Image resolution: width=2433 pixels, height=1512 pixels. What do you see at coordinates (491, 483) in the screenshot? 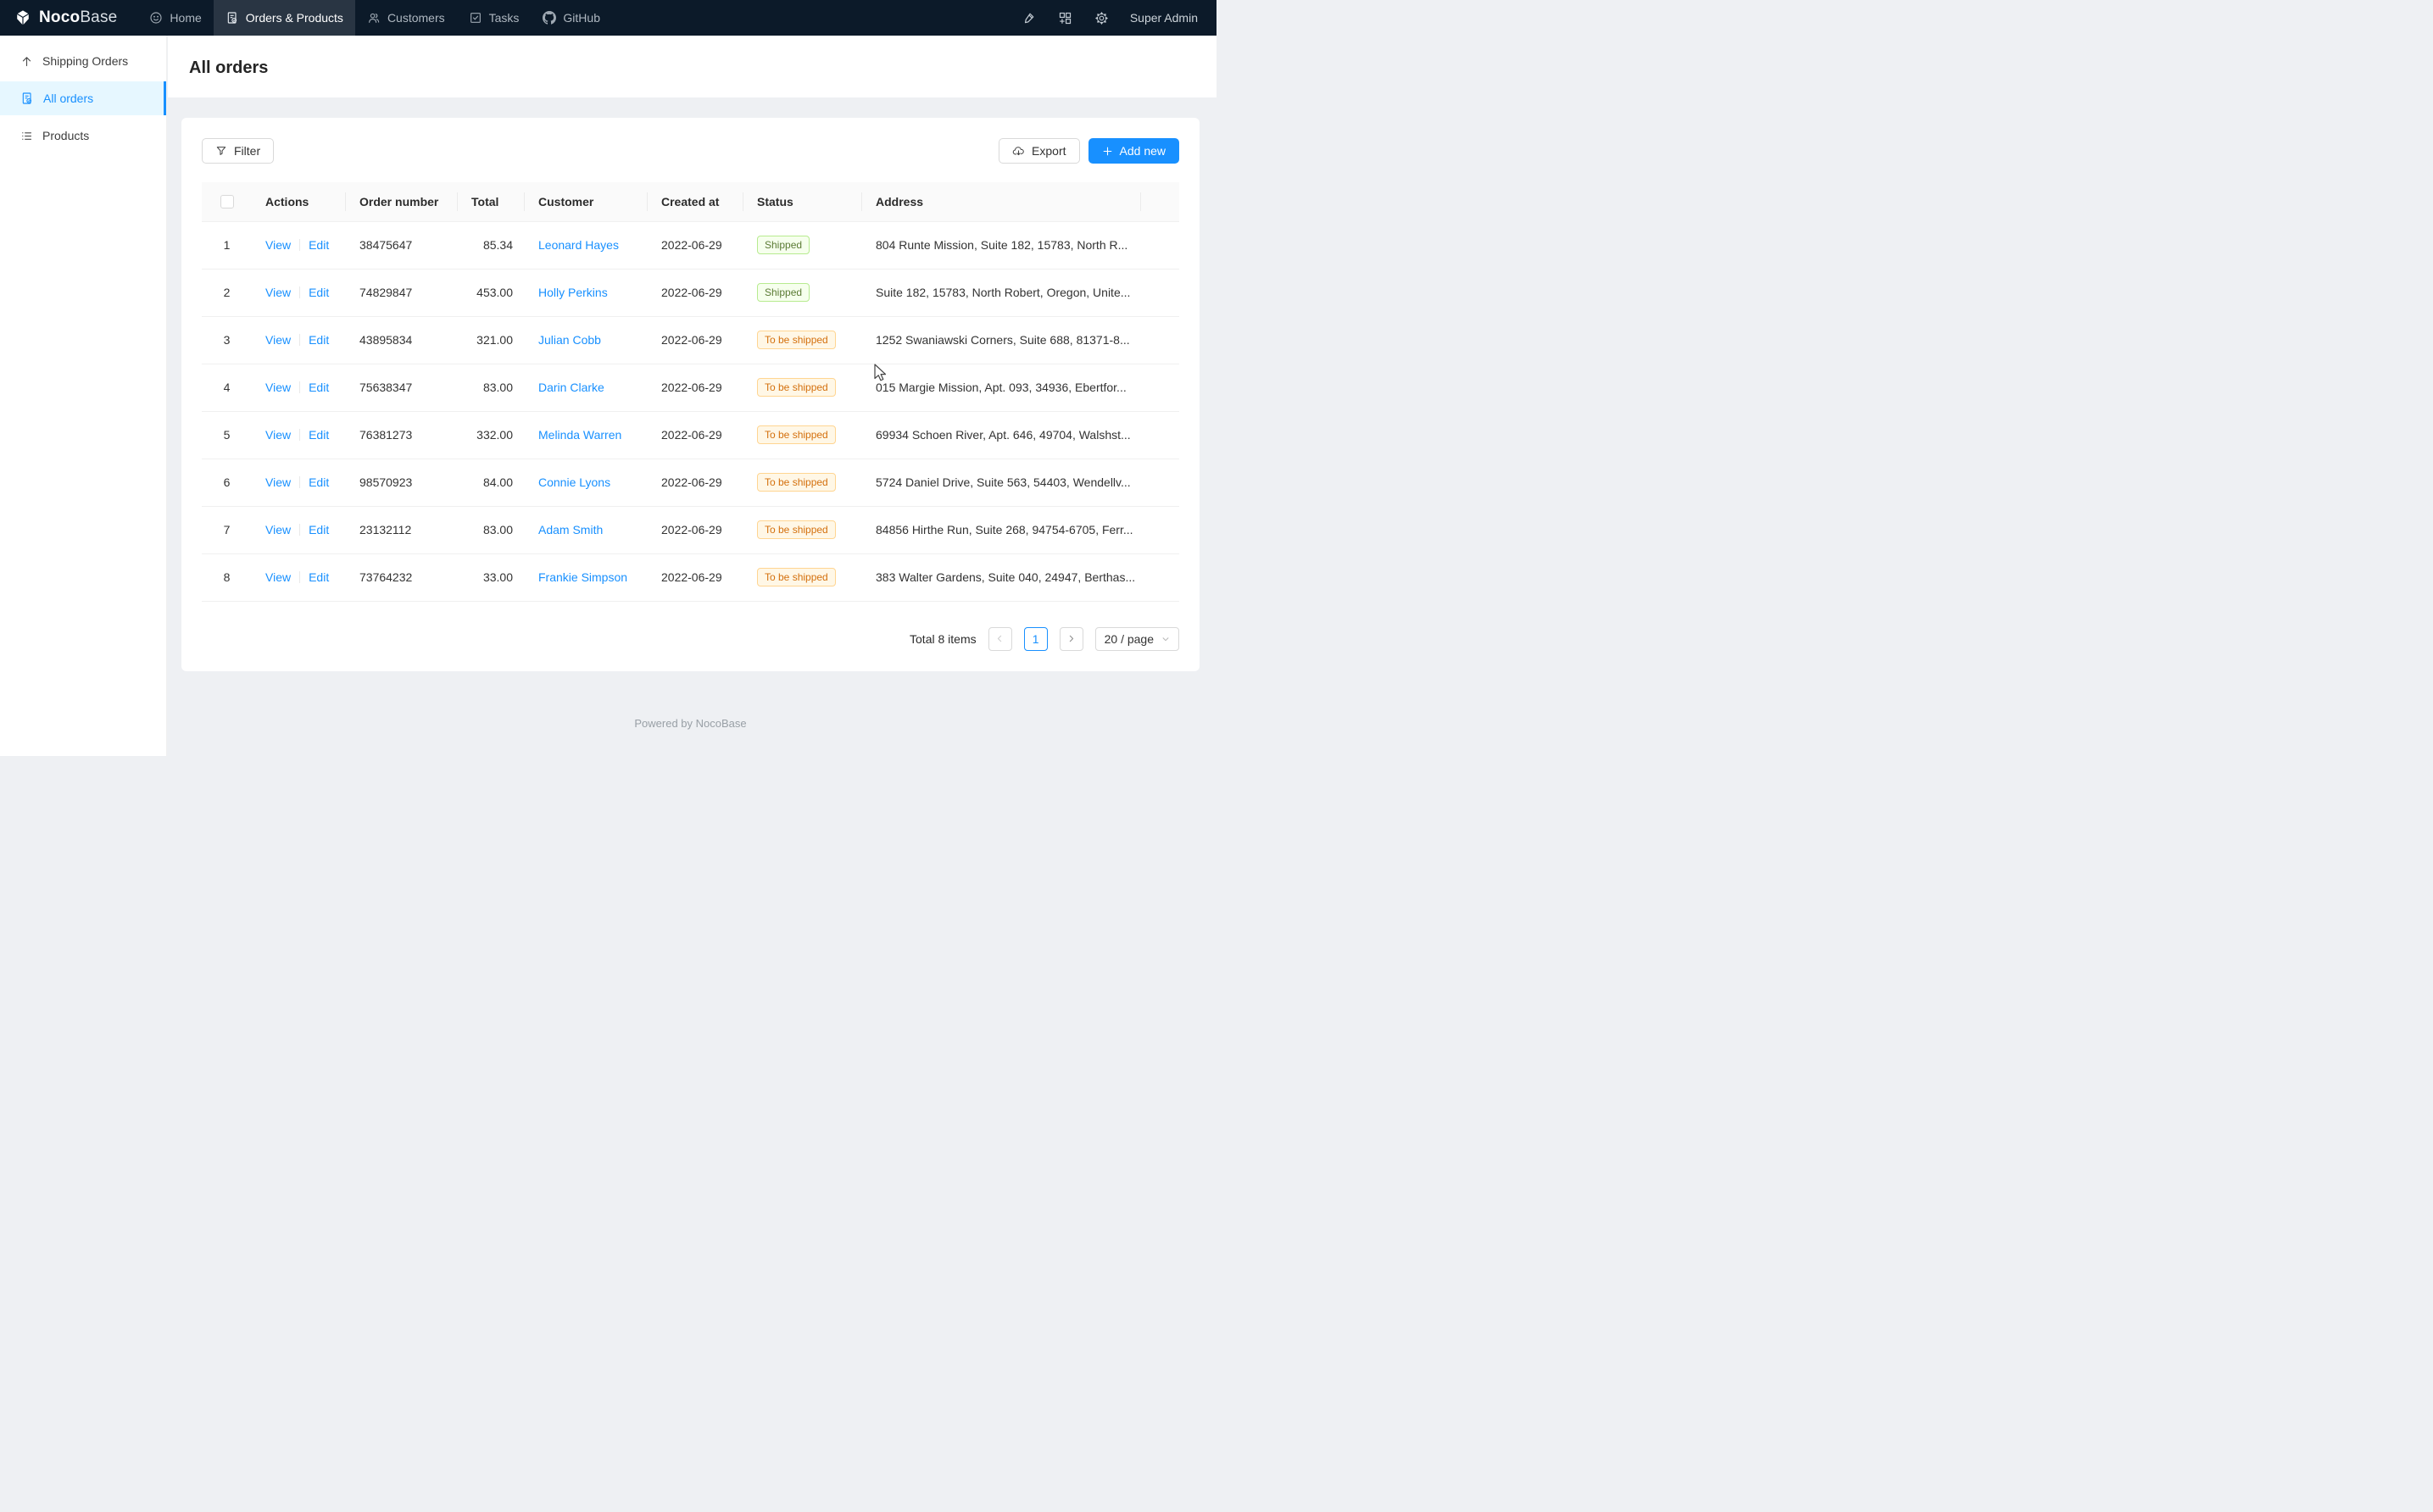
I see `total-cell: 84.00` at bounding box center [491, 483].